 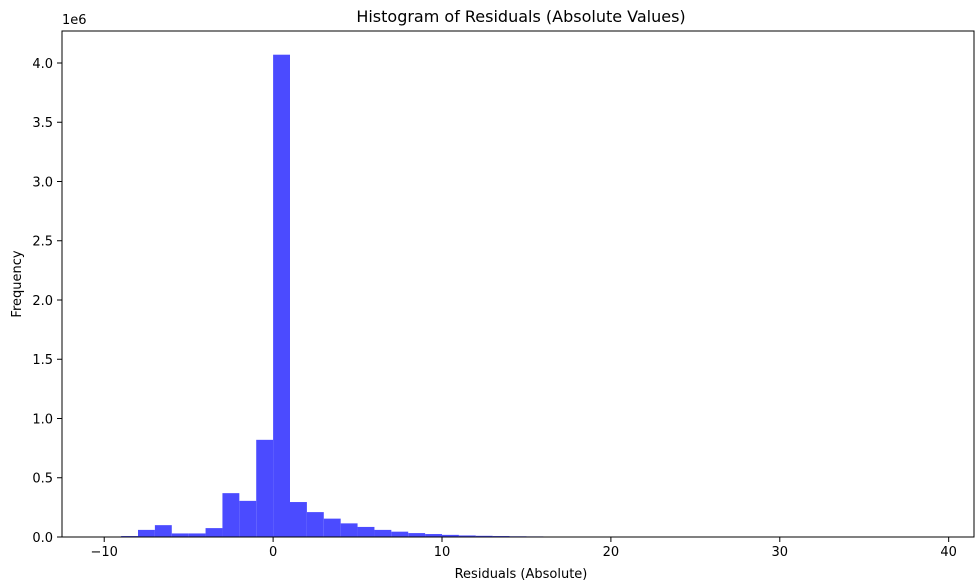 What do you see at coordinates (104, 552) in the screenshot?
I see `x-tick-label: −10` at bounding box center [104, 552].